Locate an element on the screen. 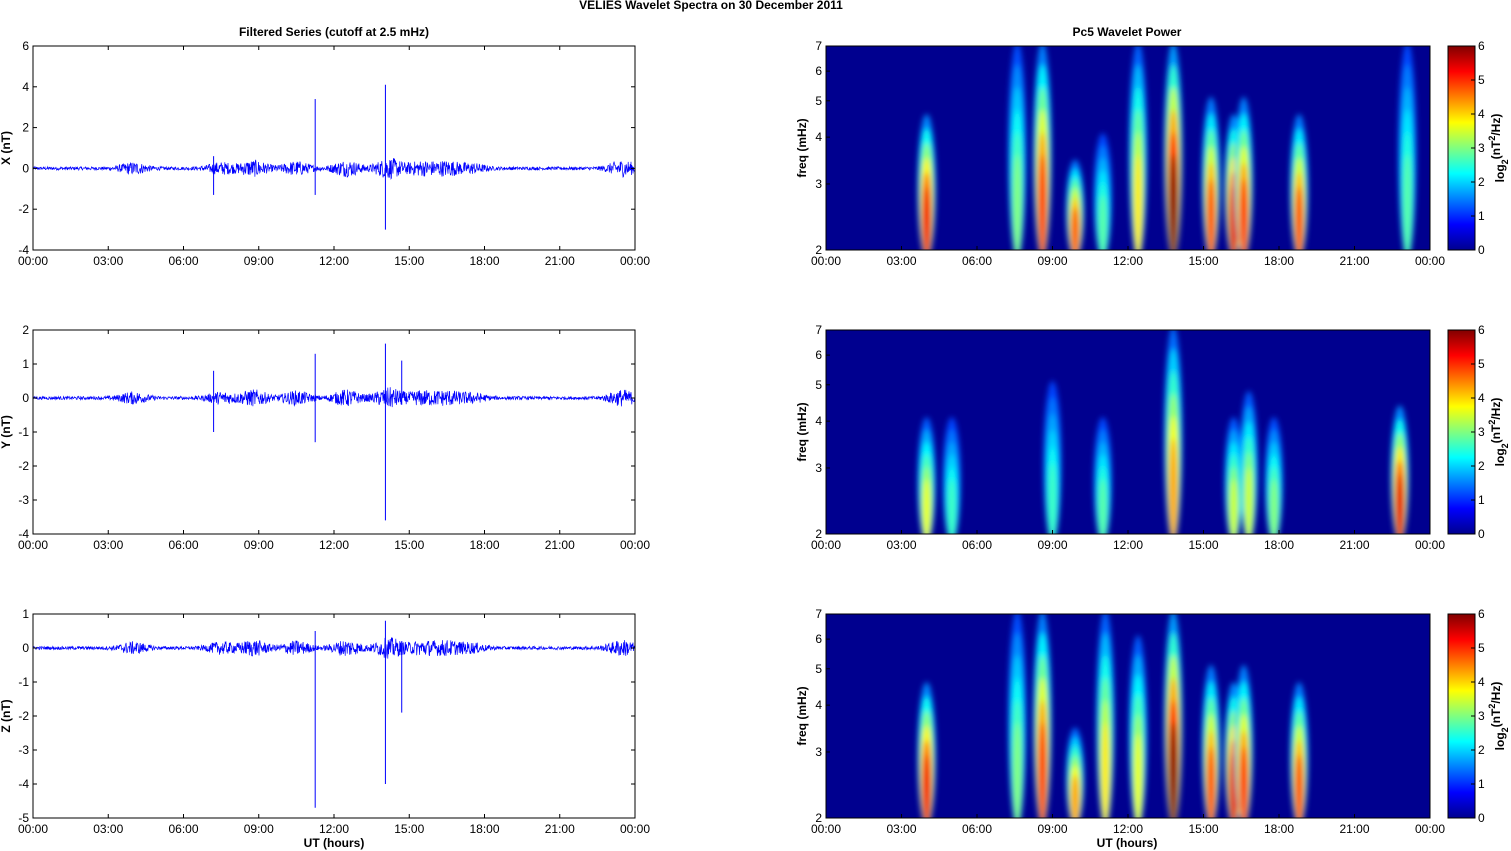 The width and height of the screenshot is (1511, 851). heatmap-image is located at coordinates (1128, 148).